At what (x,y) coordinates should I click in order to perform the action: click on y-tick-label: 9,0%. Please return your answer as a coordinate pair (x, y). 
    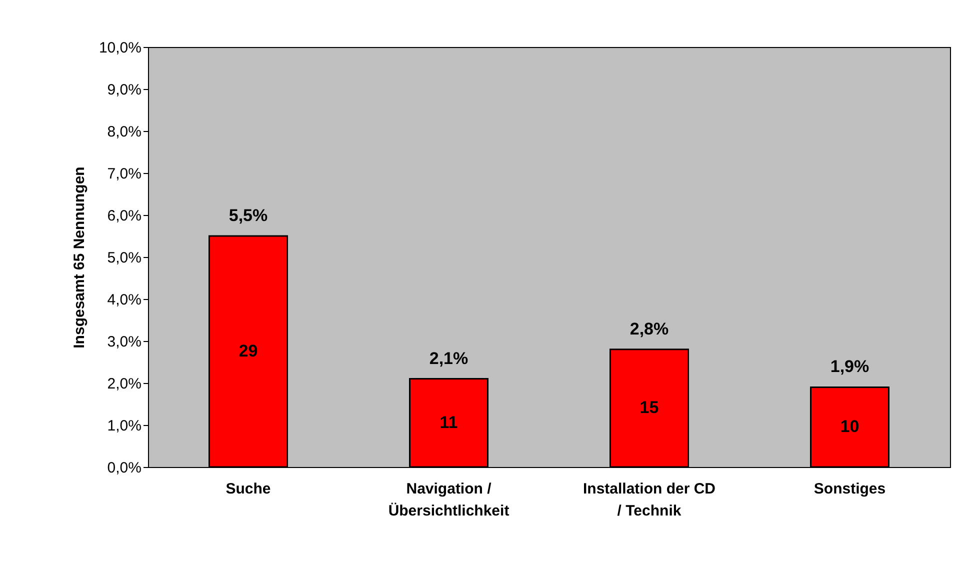
    Looking at the image, I should click on (124, 90).